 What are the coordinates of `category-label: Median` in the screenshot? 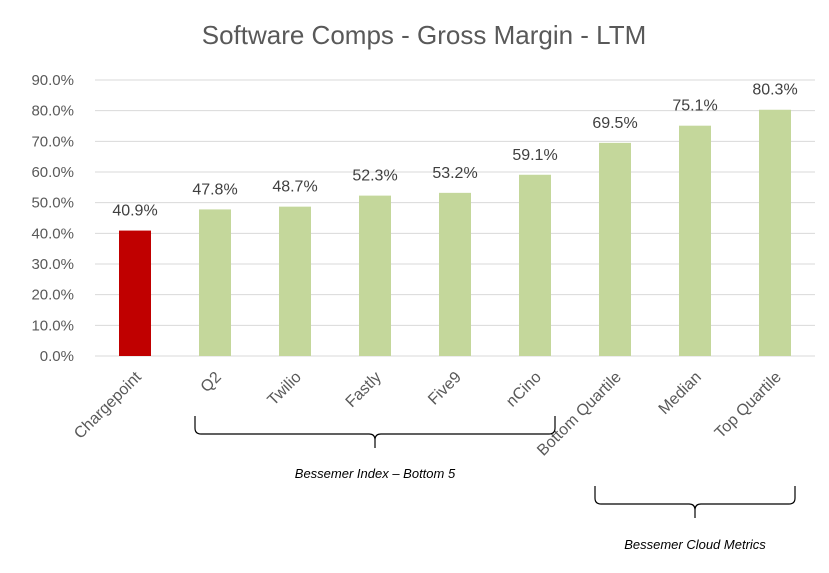 It's located at (680, 393).